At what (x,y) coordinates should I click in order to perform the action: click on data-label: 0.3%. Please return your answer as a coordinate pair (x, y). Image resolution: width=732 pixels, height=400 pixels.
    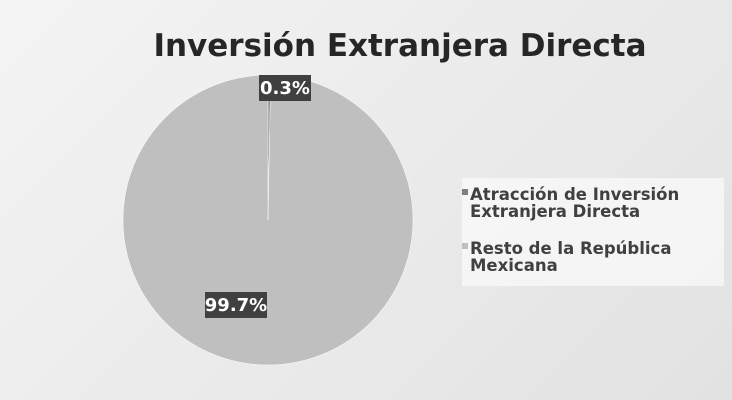
    Looking at the image, I should click on (285, 88).